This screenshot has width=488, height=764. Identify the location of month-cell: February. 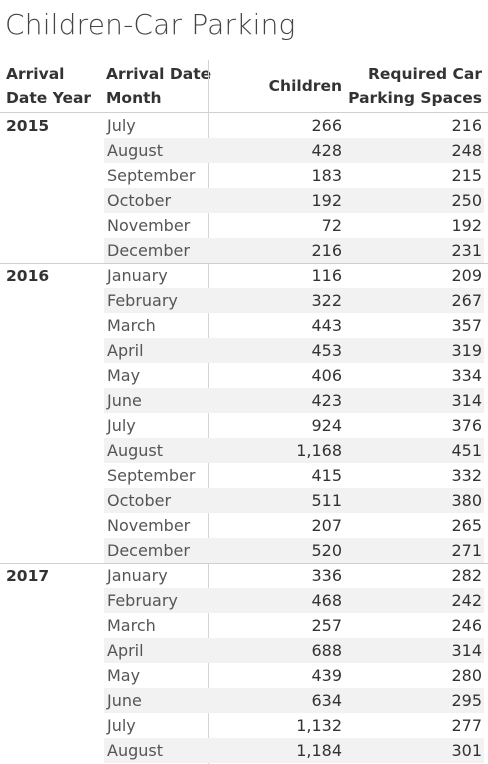
(142, 600).